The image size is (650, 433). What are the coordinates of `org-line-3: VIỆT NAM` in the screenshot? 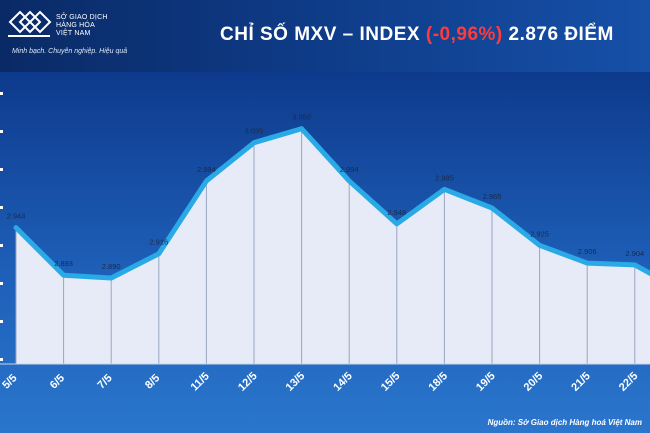 It's located at (73, 33).